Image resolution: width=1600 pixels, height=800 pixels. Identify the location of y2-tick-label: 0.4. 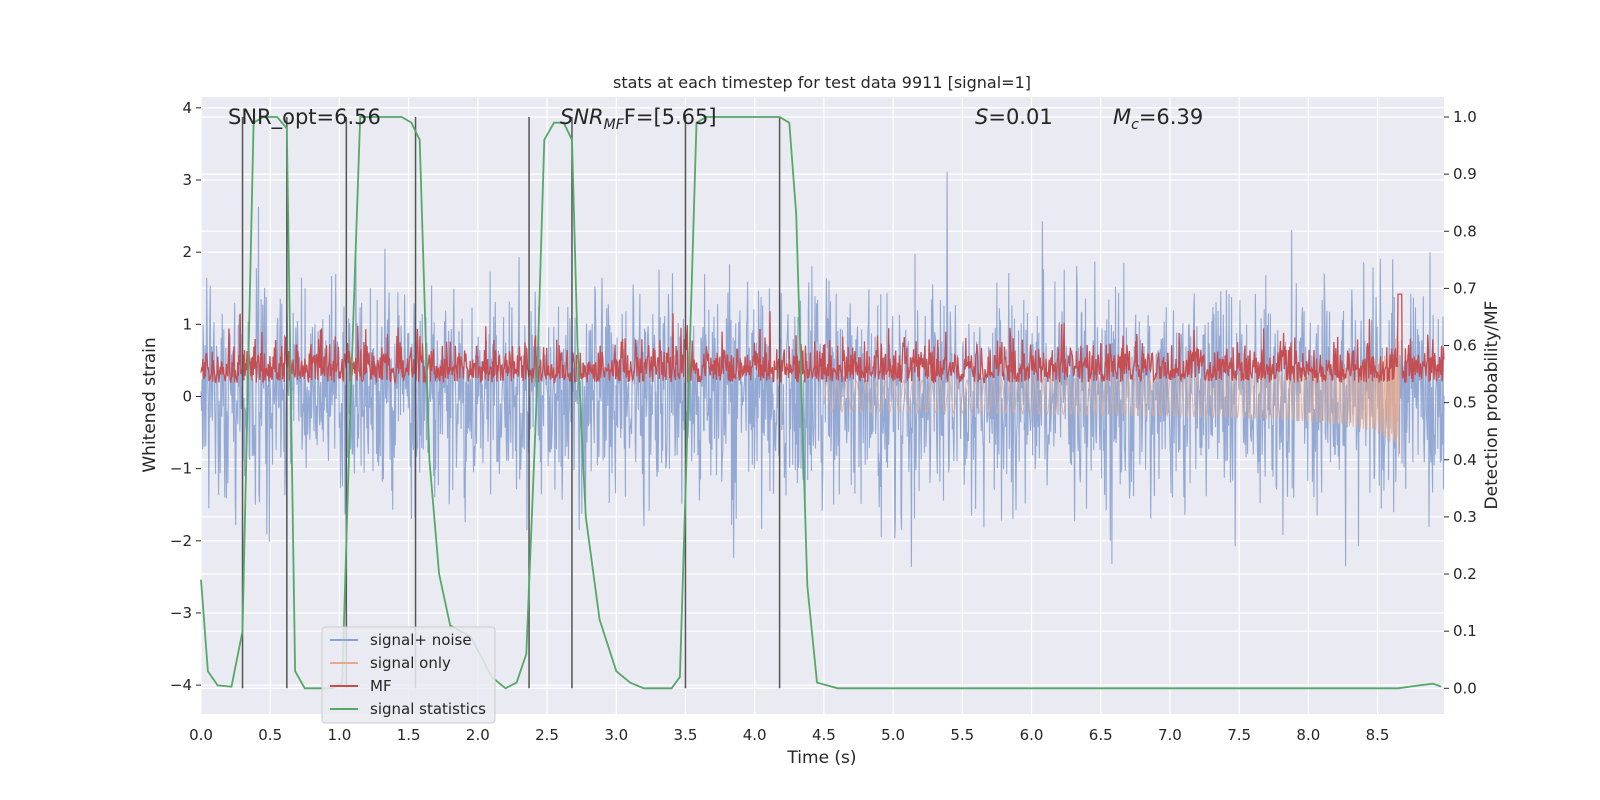
(1465, 460).